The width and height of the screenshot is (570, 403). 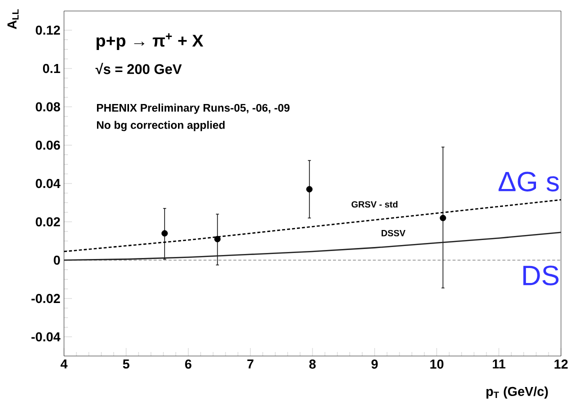 I want to click on annotation: DS, so click(x=541, y=276).